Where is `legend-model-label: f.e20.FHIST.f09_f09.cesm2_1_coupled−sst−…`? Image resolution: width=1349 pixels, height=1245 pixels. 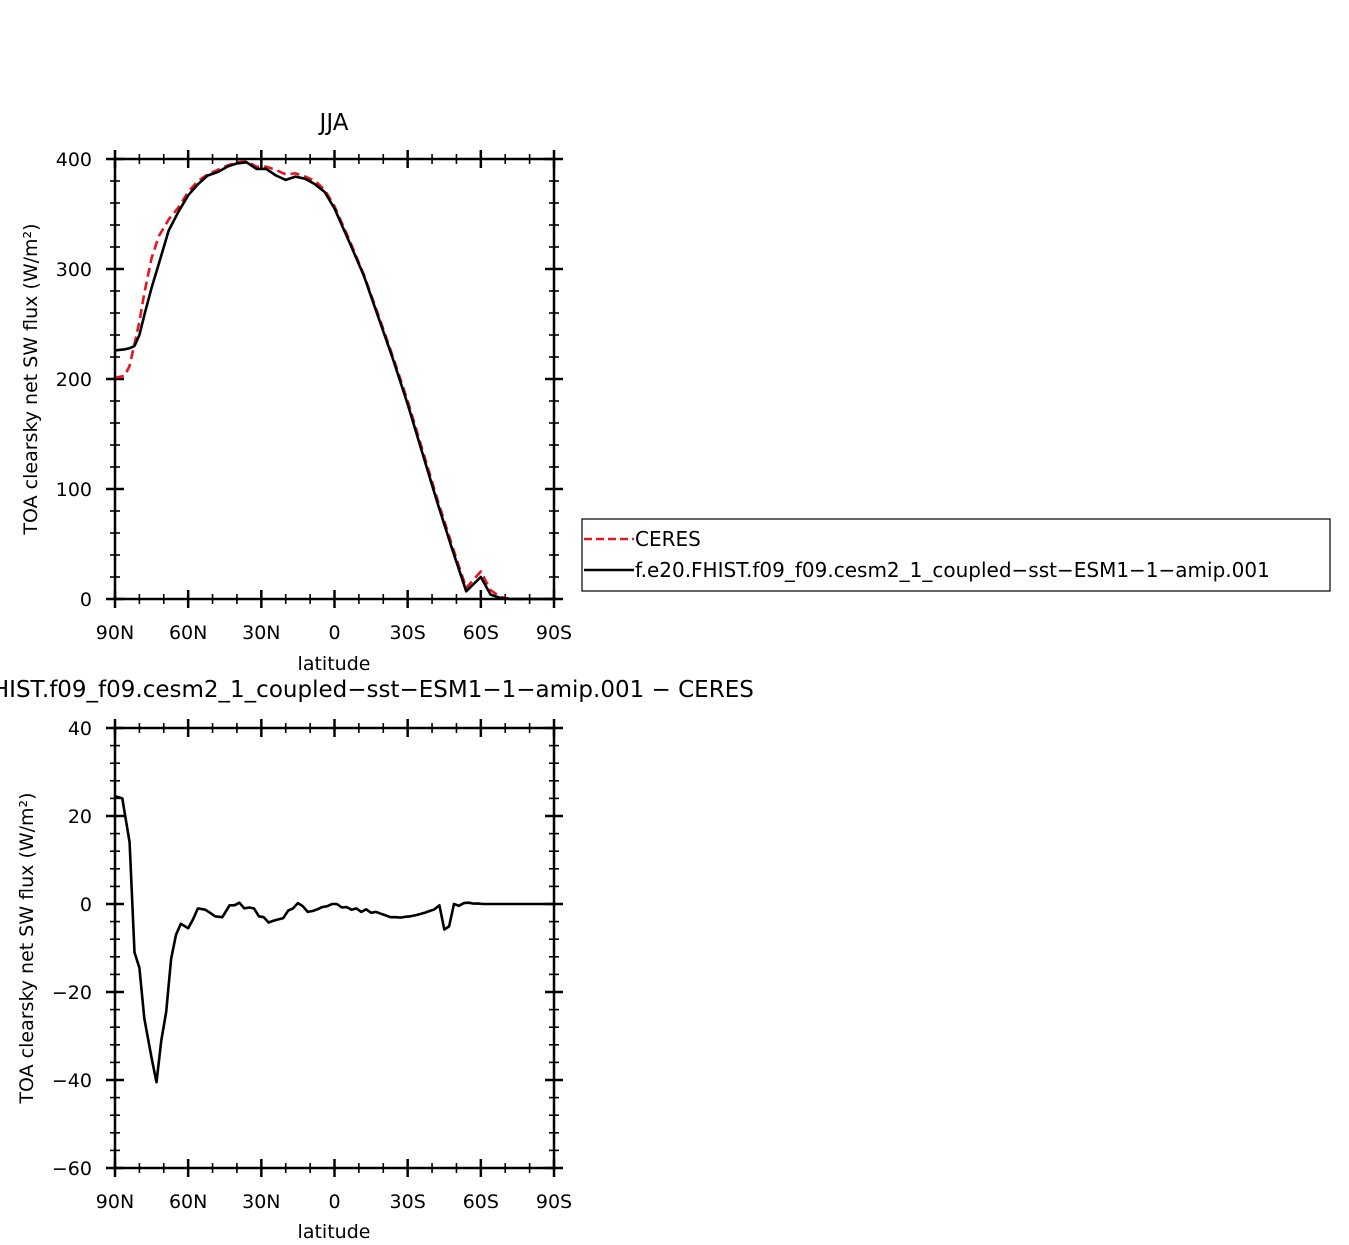
legend-model-label: f.e20.FHIST.f09_f09.cesm2_1_coupled−sst−… is located at coordinates (952, 570).